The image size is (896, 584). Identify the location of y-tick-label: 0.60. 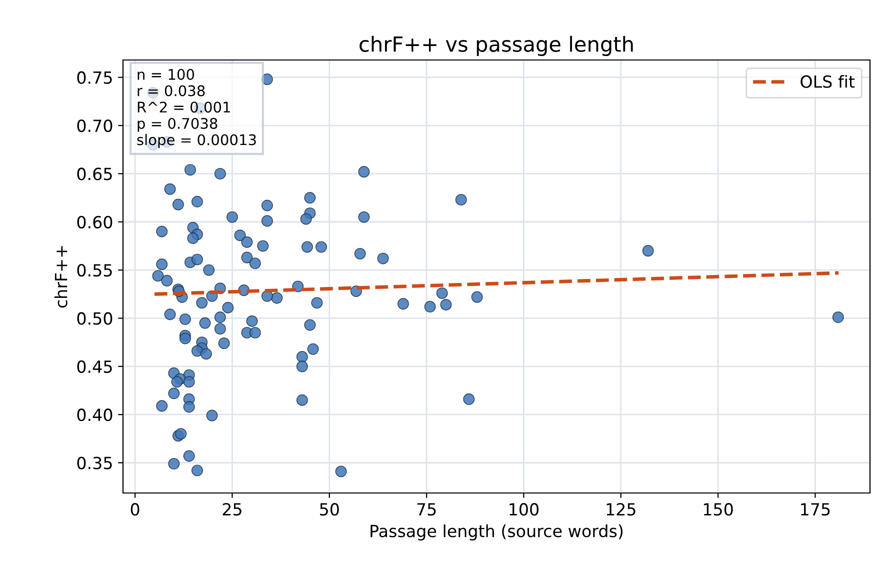
(94, 222).